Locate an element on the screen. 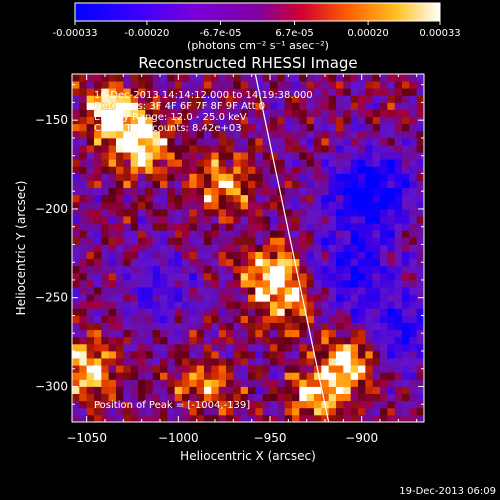 The image size is (500, 500). annotation-detectors: Detectors: 3F 4F 6F 7F 8F 9F Att 0 is located at coordinates (179, 106).